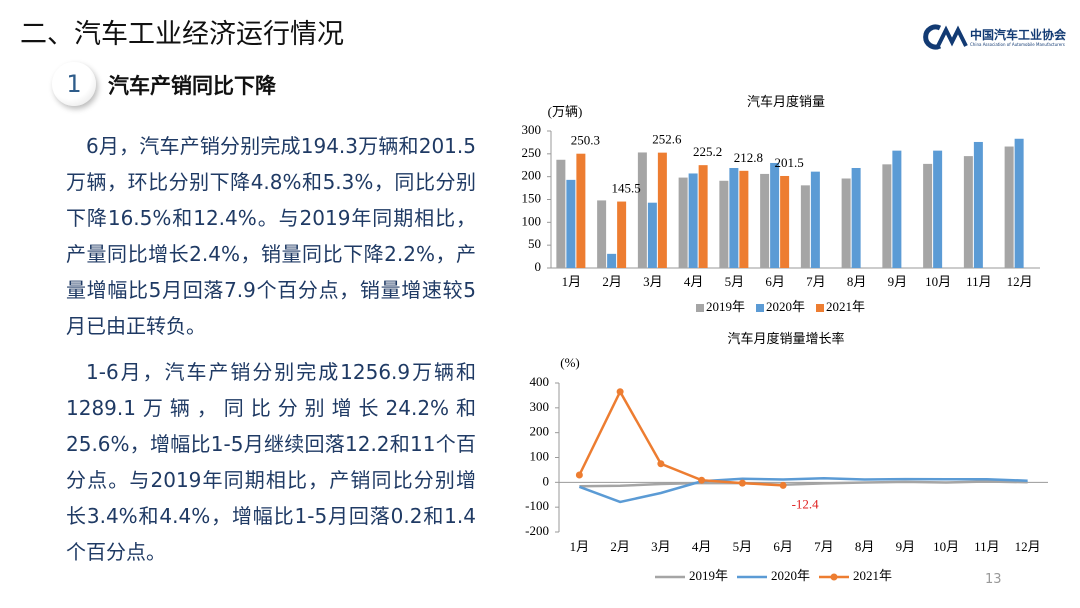  I want to click on x-tick-label: 3月, so click(653, 281).